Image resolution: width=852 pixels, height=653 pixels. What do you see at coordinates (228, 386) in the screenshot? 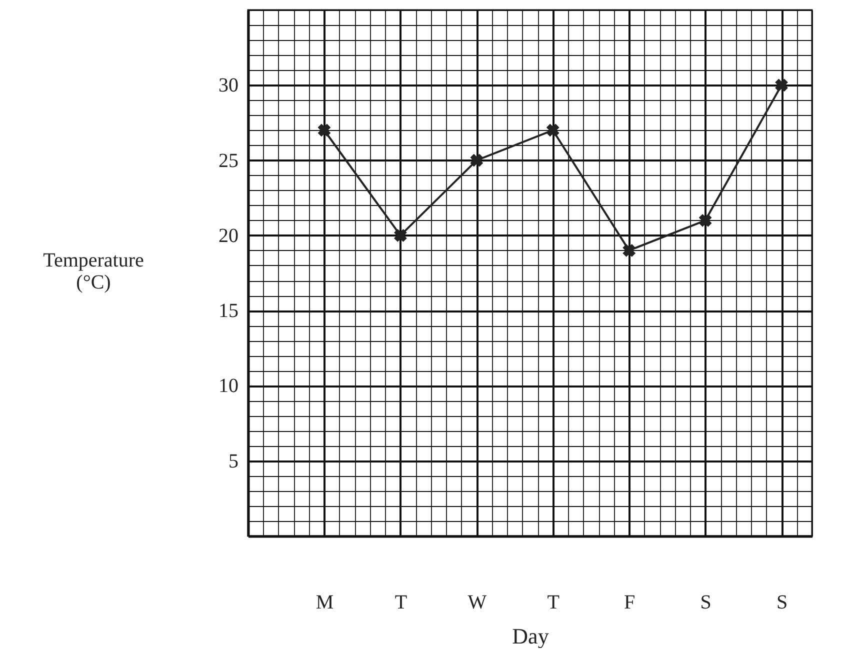
I see `y-tick-label: 10` at bounding box center [228, 386].